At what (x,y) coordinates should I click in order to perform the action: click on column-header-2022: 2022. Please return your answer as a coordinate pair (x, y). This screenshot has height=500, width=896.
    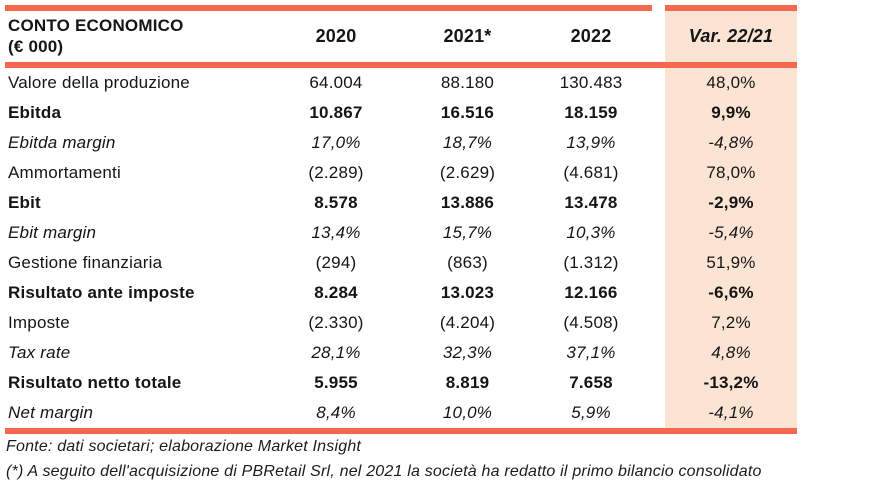
    Looking at the image, I should click on (591, 36).